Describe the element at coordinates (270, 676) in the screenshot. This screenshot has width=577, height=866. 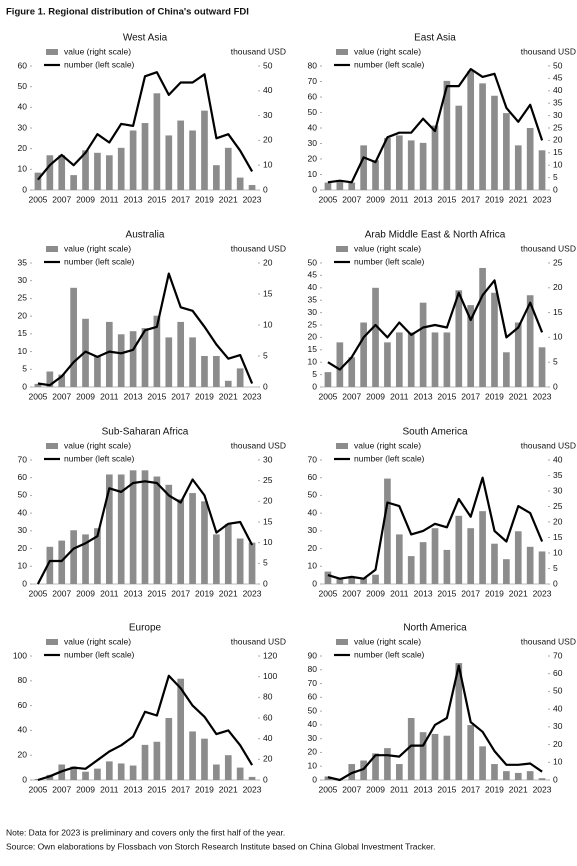
I see `y2-tick-label: 100` at that location.